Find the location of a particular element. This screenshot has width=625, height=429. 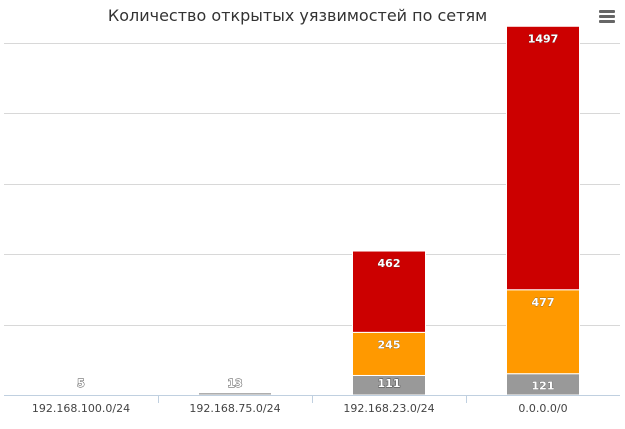

data-label: 111 is located at coordinates (389, 383).